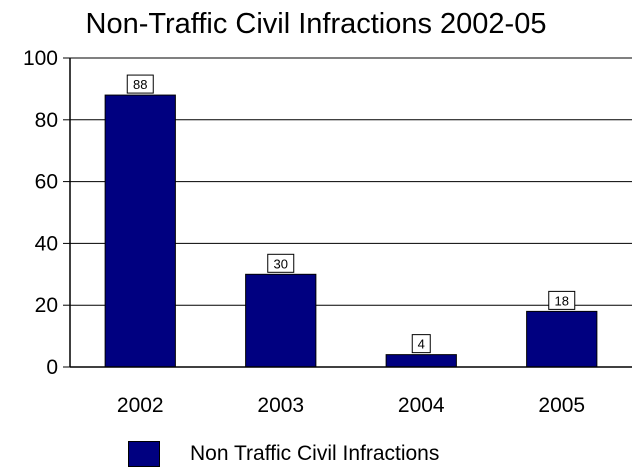 The image size is (632, 468). Describe the element at coordinates (46, 182) in the screenshot. I see `y-tick-label: 60` at that location.